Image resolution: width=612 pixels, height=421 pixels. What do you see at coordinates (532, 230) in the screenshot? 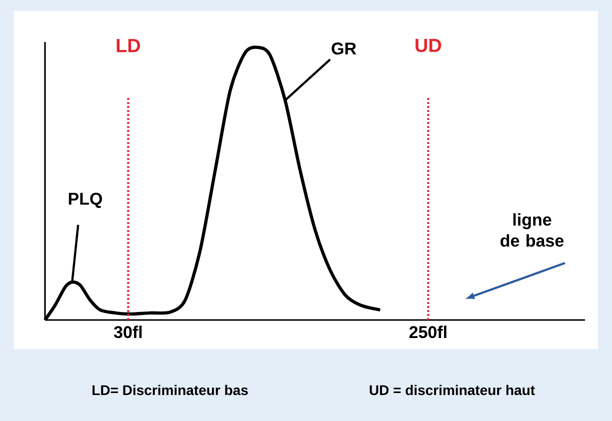
I see `annotation: ligne de base` at bounding box center [532, 230].